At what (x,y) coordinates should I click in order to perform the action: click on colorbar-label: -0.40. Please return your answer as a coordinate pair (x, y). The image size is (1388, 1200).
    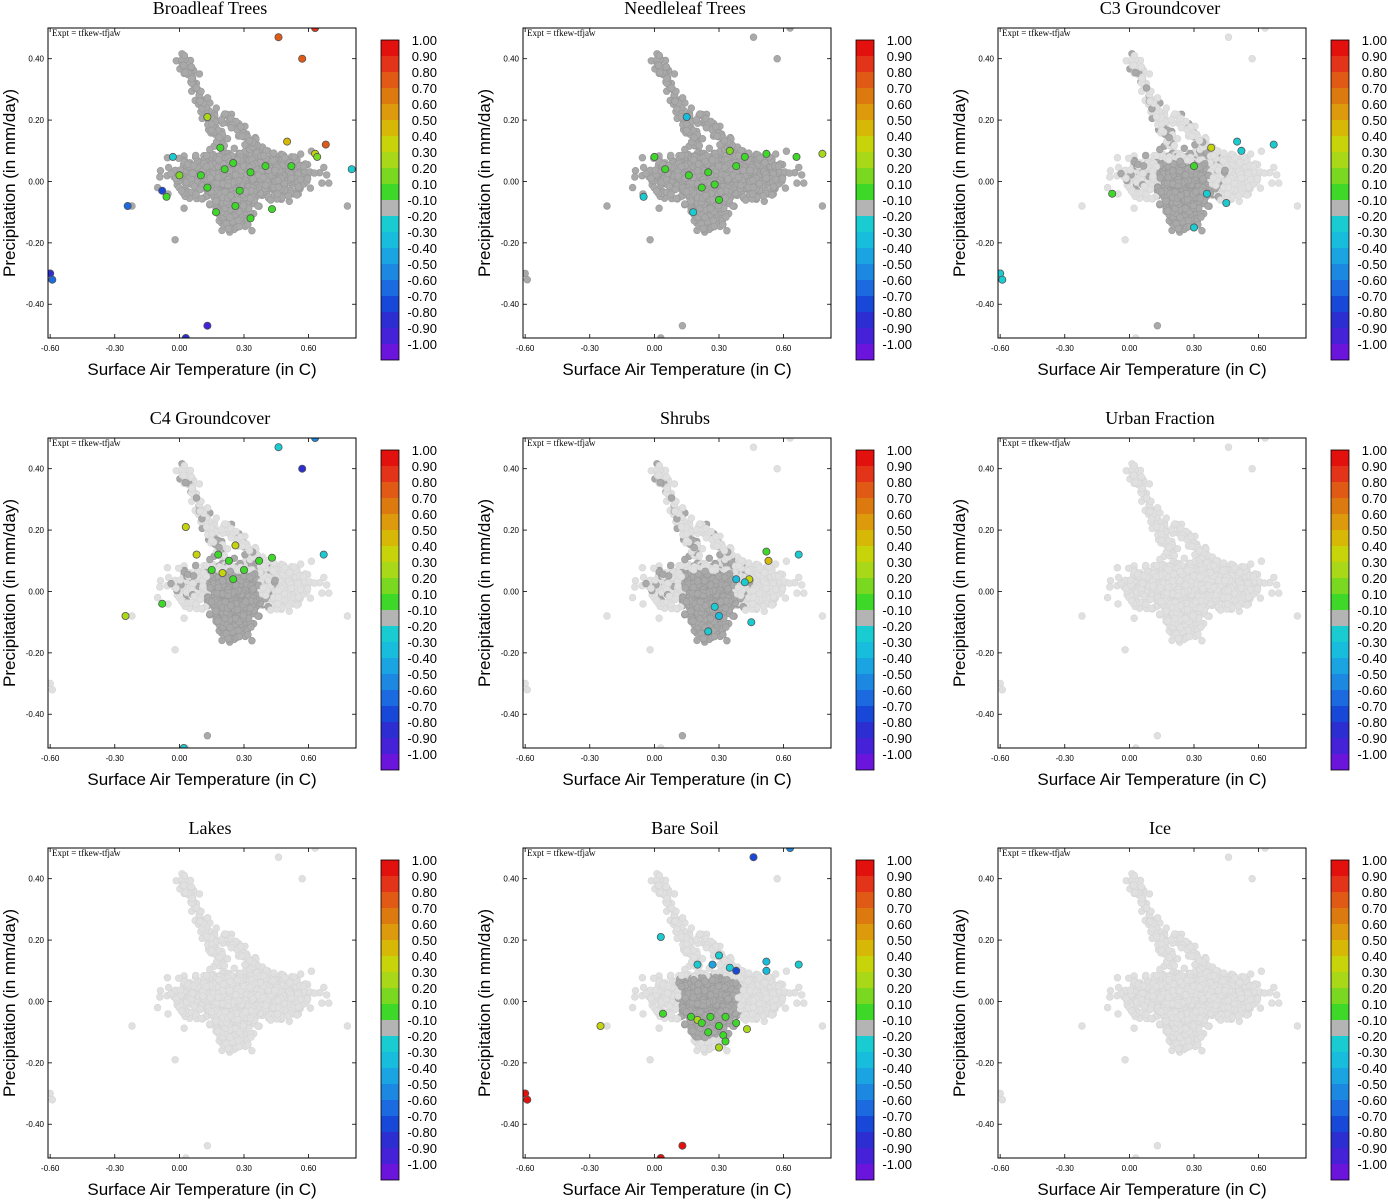
    Looking at the image, I should click on (422, 248).